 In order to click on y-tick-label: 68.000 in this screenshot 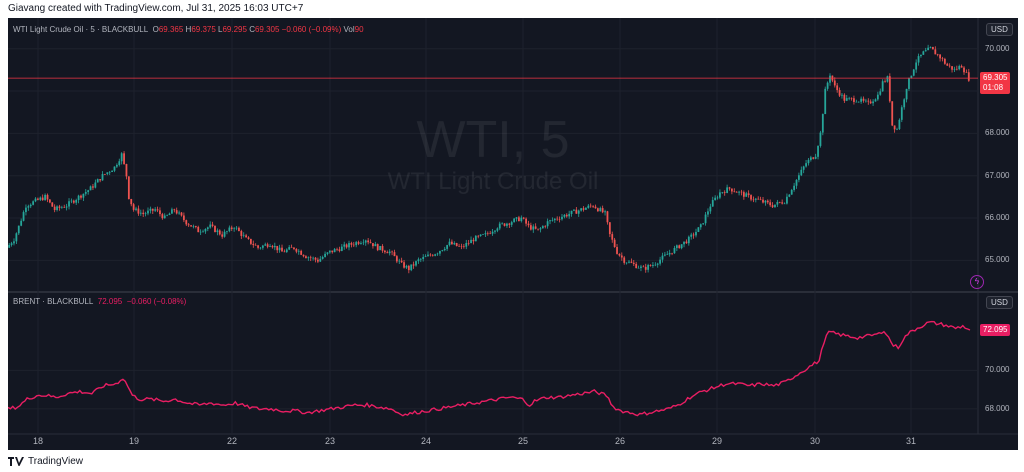, I will do `click(997, 408)`.